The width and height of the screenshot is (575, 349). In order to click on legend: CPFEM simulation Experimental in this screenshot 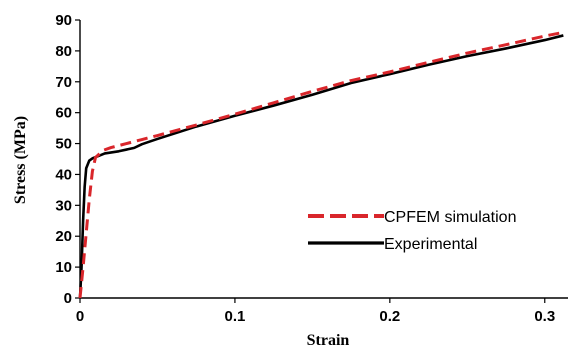, I will do `click(412, 231)`.